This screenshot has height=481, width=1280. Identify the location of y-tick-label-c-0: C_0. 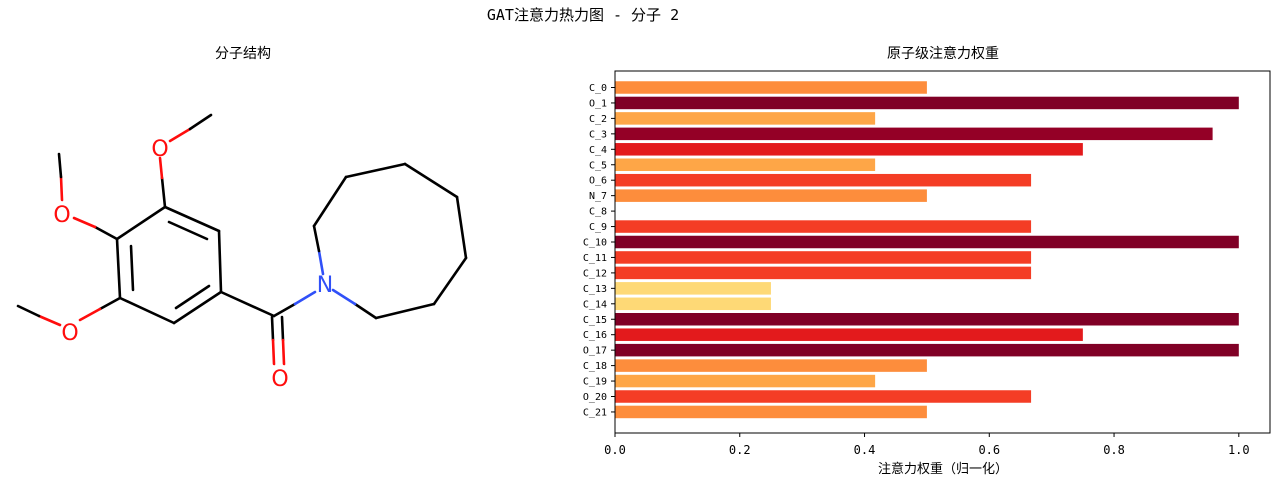
(598, 88).